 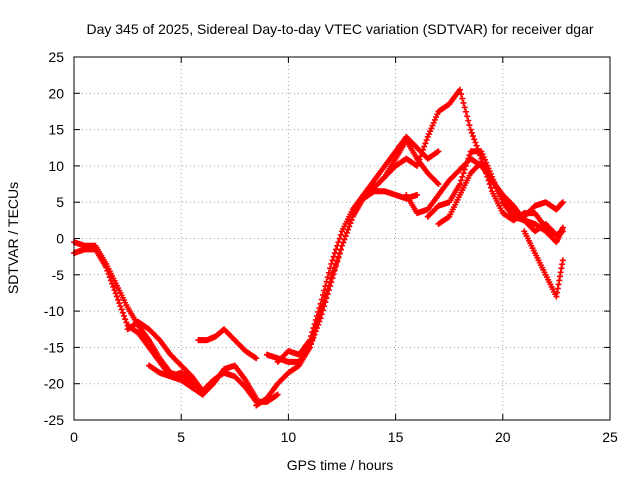 What do you see at coordinates (56, 57) in the screenshot?
I see `y-tick-label: 25` at bounding box center [56, 57].